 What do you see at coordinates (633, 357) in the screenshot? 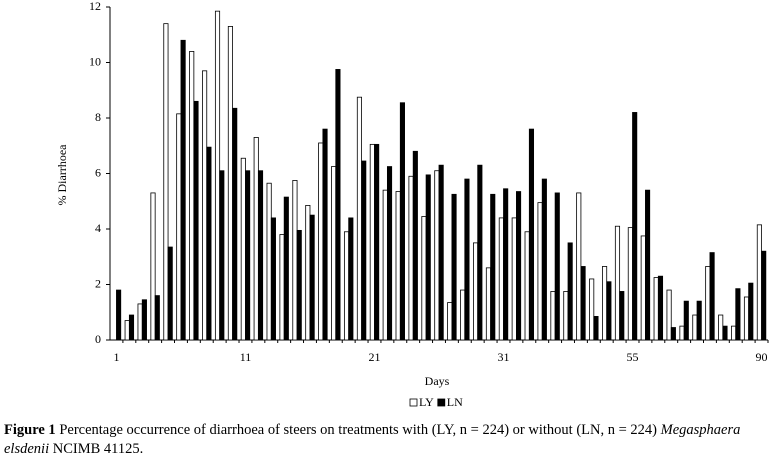
I see `x-tick-label: 55` at bounding box center [633, 357].